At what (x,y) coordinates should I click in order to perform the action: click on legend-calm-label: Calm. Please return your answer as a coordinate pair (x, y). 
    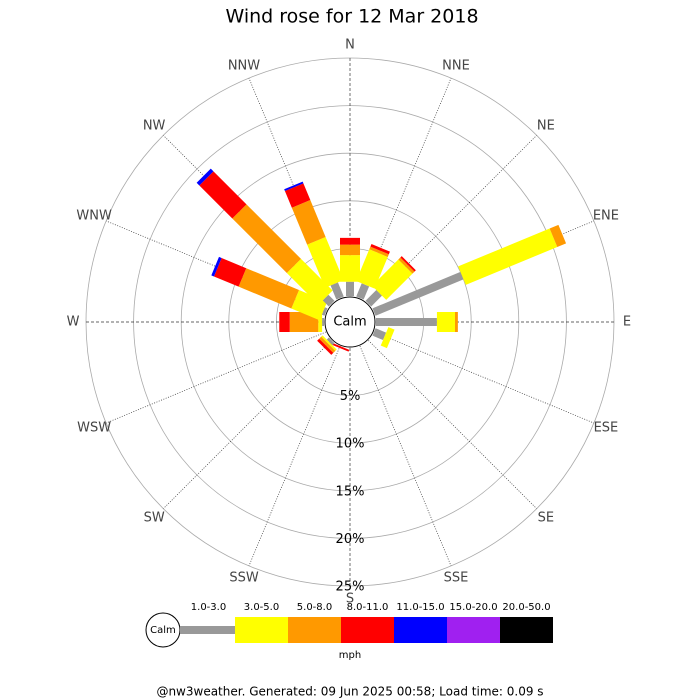
    Looking at the image, I should click on (163, 630).